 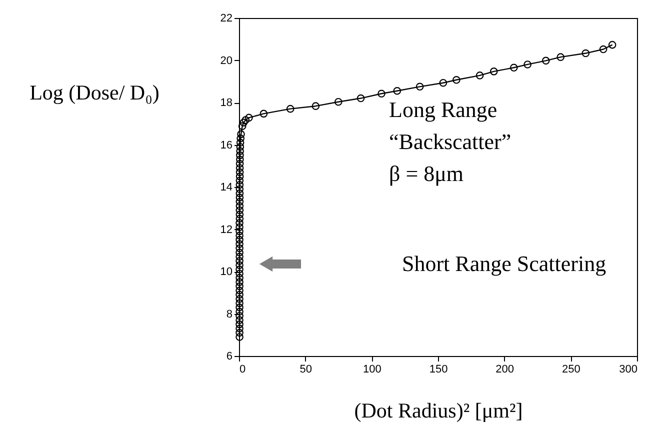 What do you see at coordinates (450, 141) in the screenshot?
I see `annotation: “Backscatter”` at bounding box center [450, 141].